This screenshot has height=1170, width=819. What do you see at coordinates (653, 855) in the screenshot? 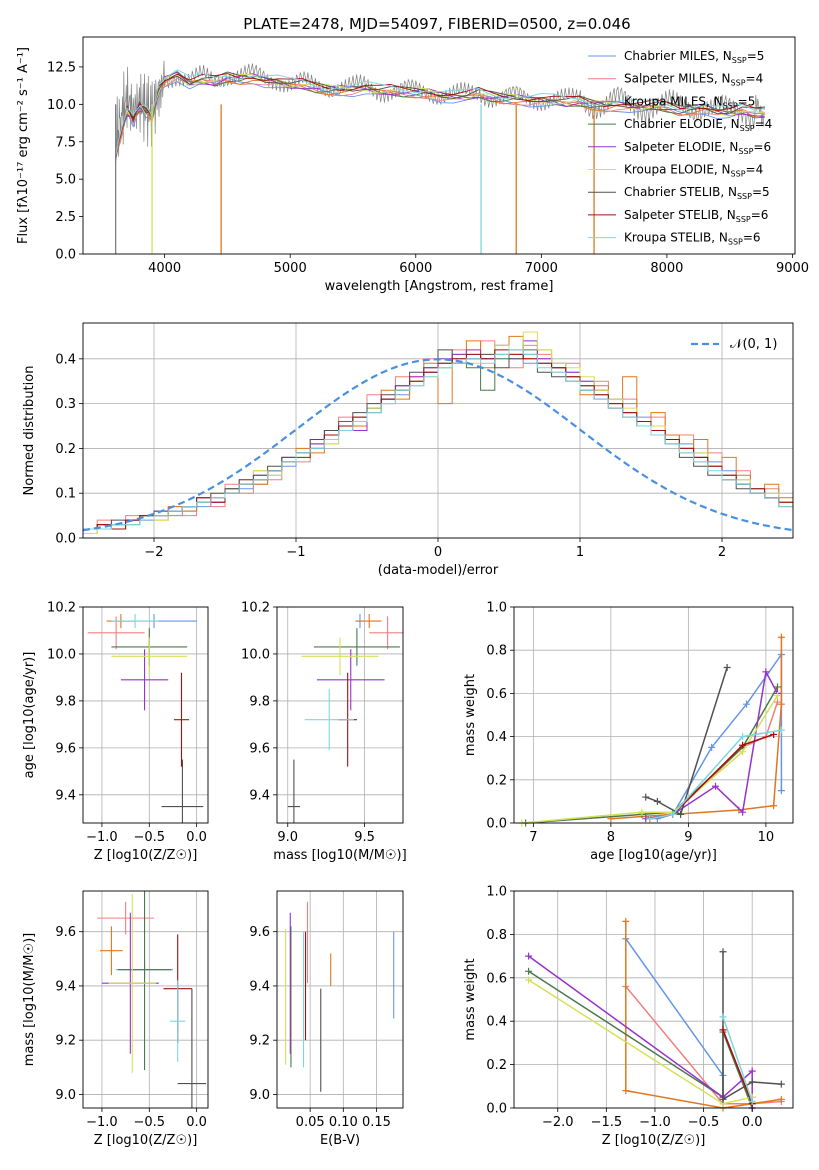
I see `x-axis-label: age [log10(age/yr)]` at bounding box center [653, 855].